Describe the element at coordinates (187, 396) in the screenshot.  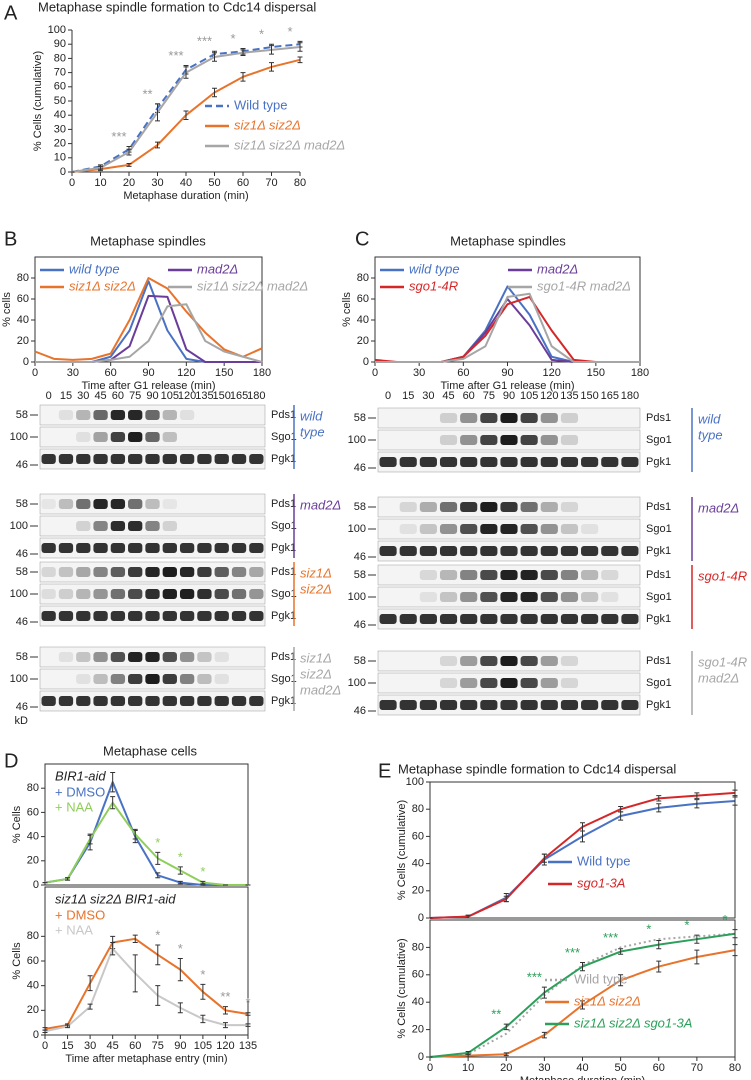
I see `lane-label: 120` at that location.